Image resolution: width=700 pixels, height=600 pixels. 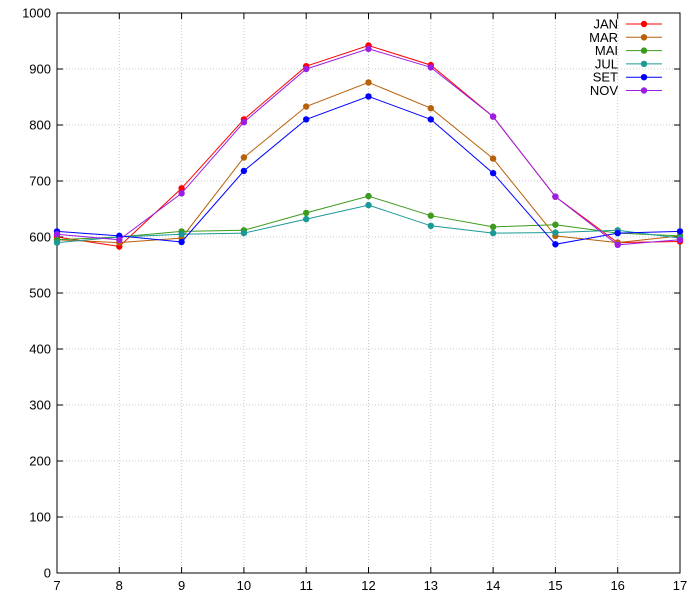 I want to click on y-tick-label: 200, so click(x=40, y=461).